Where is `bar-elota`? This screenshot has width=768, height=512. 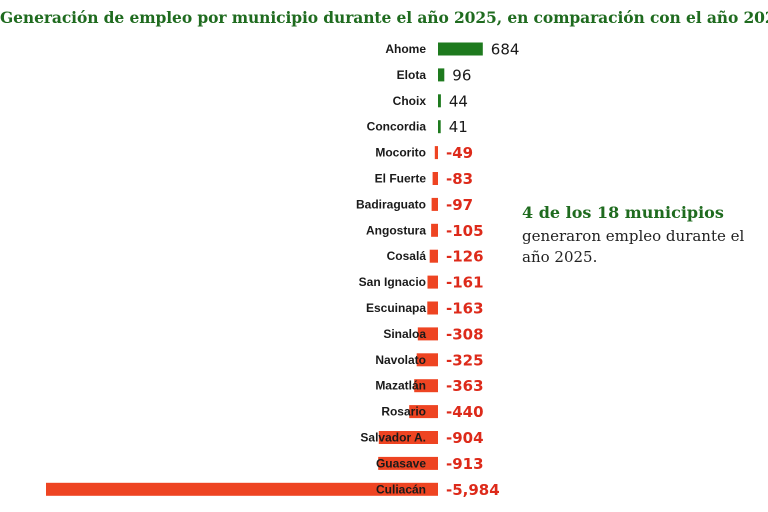 bar-elota is located at coordinates (441, 75).